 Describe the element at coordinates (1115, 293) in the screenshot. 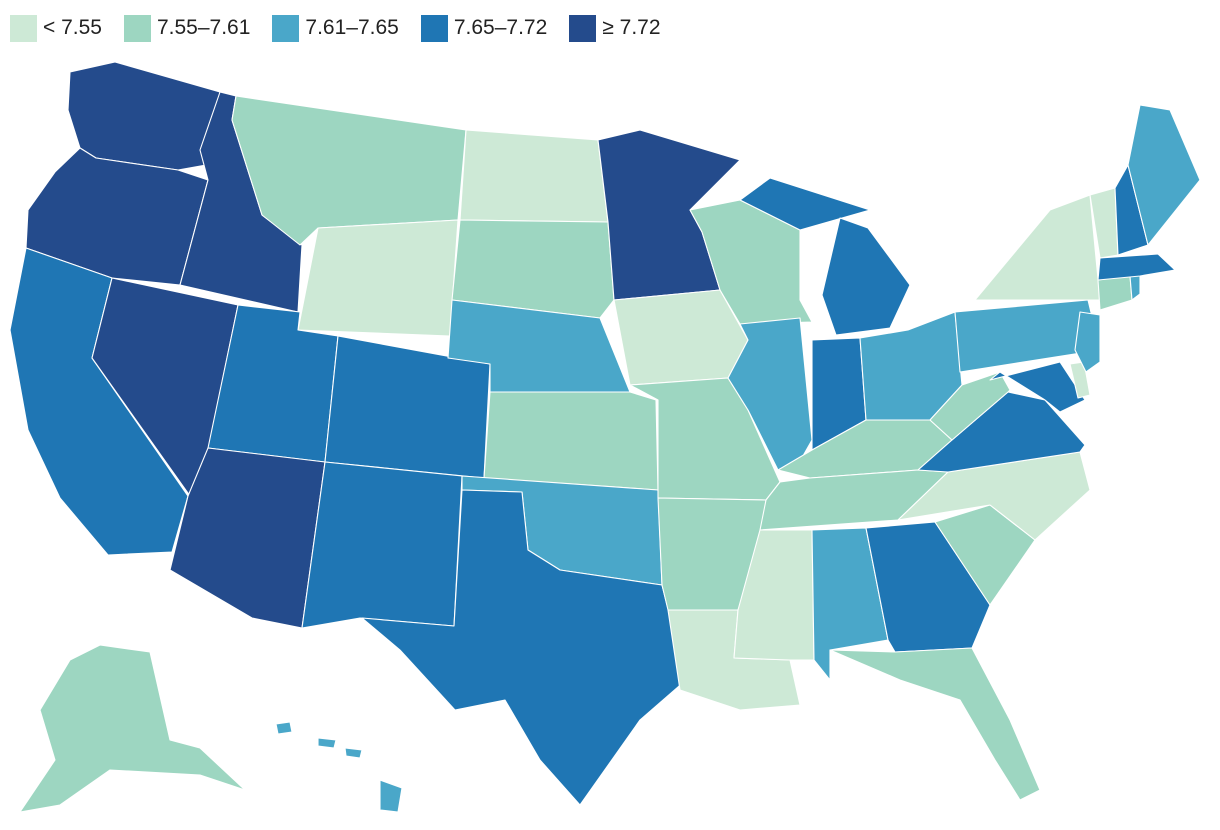

I see `state-ct` at that location.